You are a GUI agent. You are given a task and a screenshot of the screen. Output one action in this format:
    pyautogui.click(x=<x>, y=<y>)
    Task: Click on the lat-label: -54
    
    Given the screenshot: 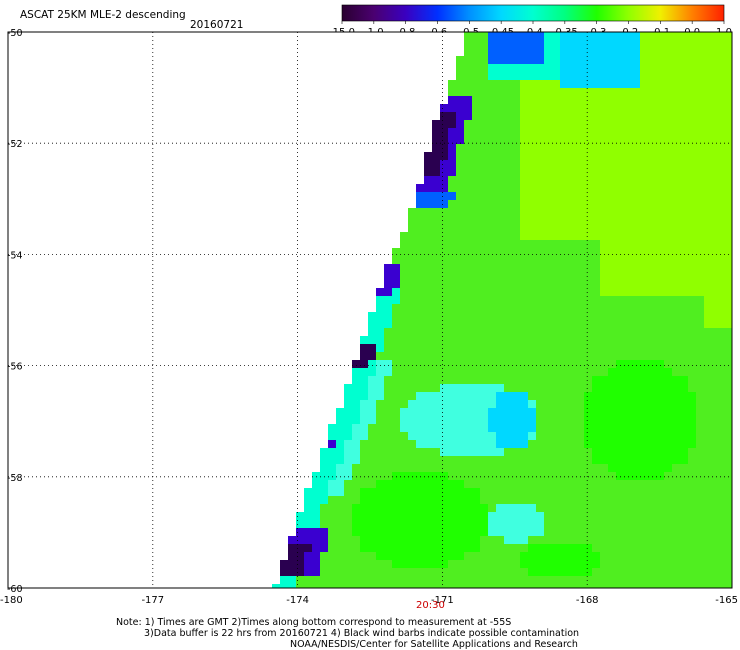 What is the action you would take?
    pyautogui.click(x=15, y=255)
    